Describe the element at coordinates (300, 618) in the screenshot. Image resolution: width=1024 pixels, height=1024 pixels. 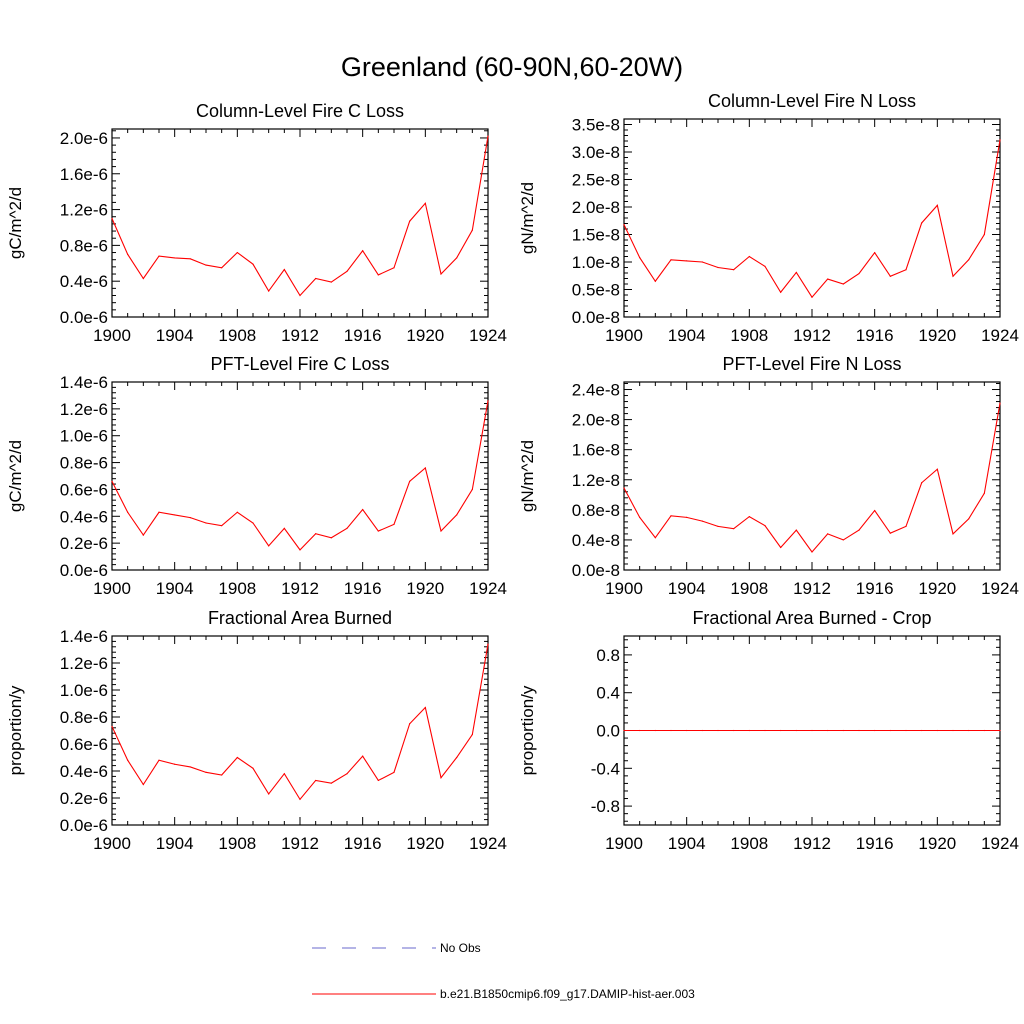
I see `panel-title: Fractional Area Burned` at that location.